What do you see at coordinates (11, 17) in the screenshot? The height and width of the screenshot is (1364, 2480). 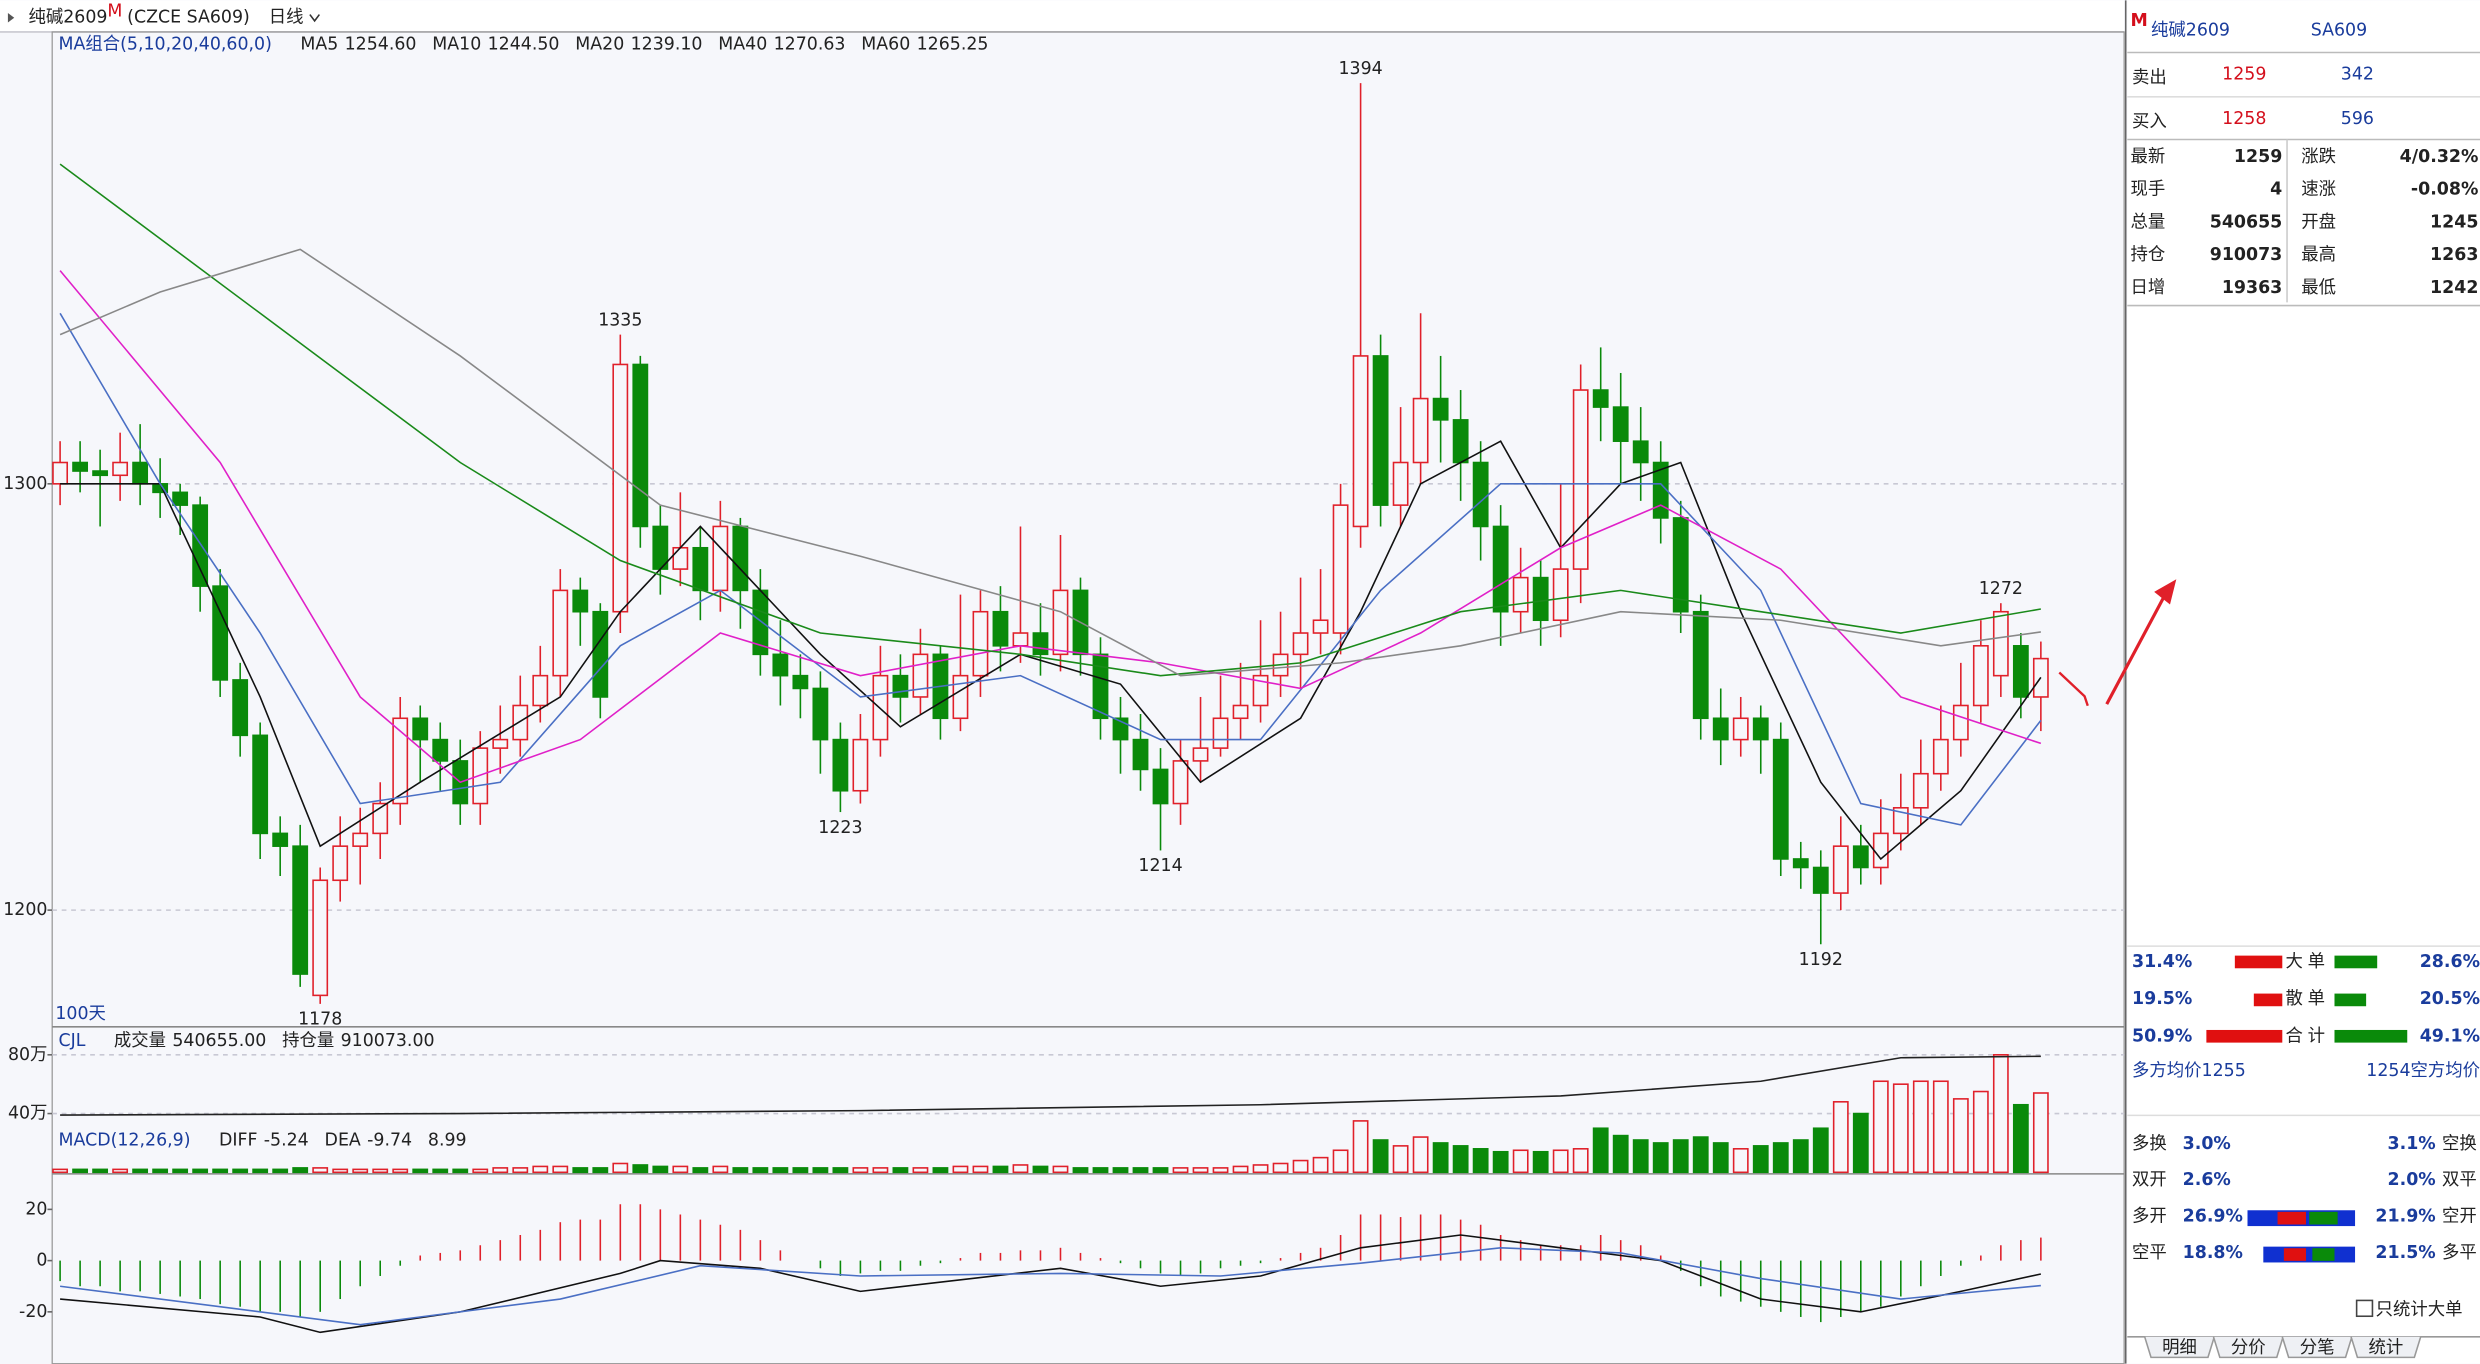 I see `menu-icon` at bounding box center [11, 17].